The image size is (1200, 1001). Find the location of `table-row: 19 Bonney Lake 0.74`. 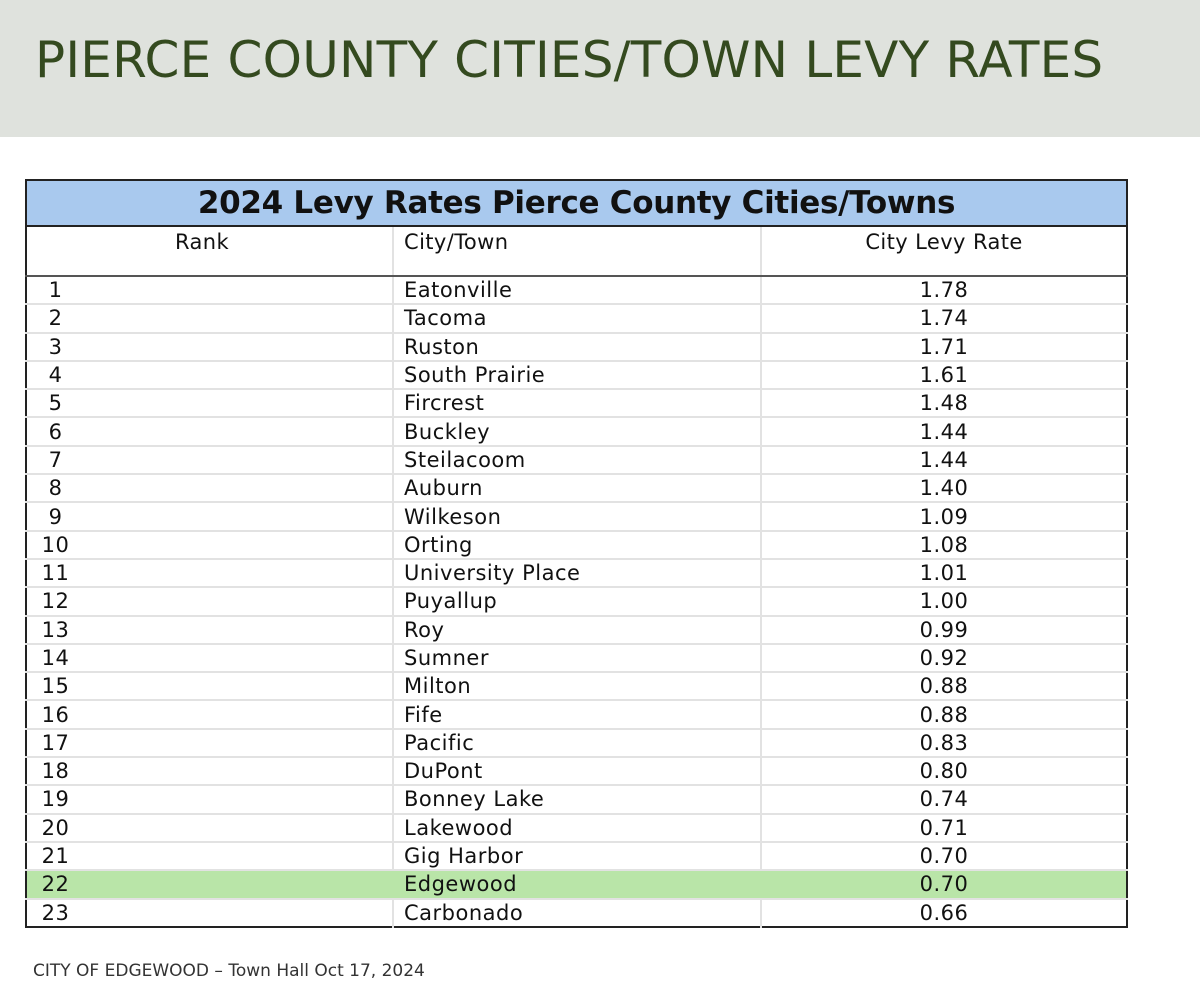

table-row: 19 Bonney Lake 0.74 is located at coordinates (577, 800).